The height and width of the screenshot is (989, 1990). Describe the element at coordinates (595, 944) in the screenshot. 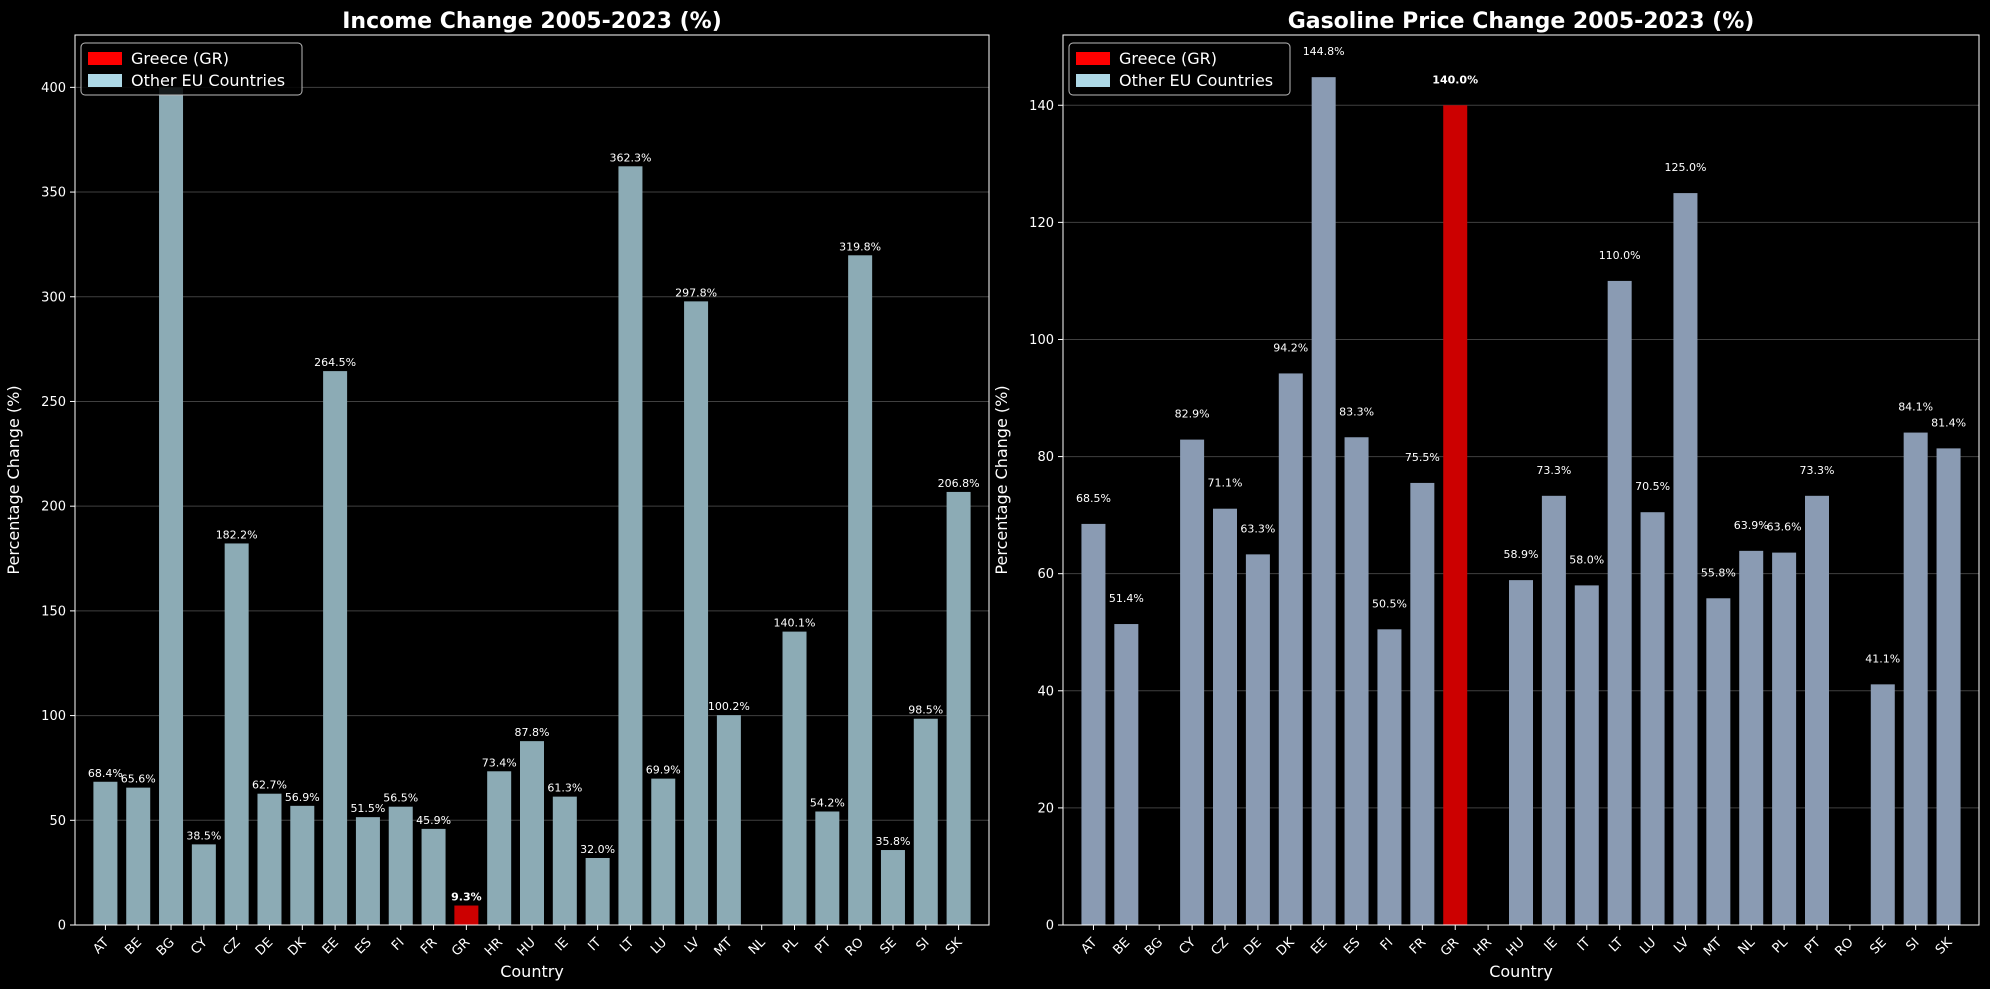

I see `income-x-tick-label-it: IT` at that location.